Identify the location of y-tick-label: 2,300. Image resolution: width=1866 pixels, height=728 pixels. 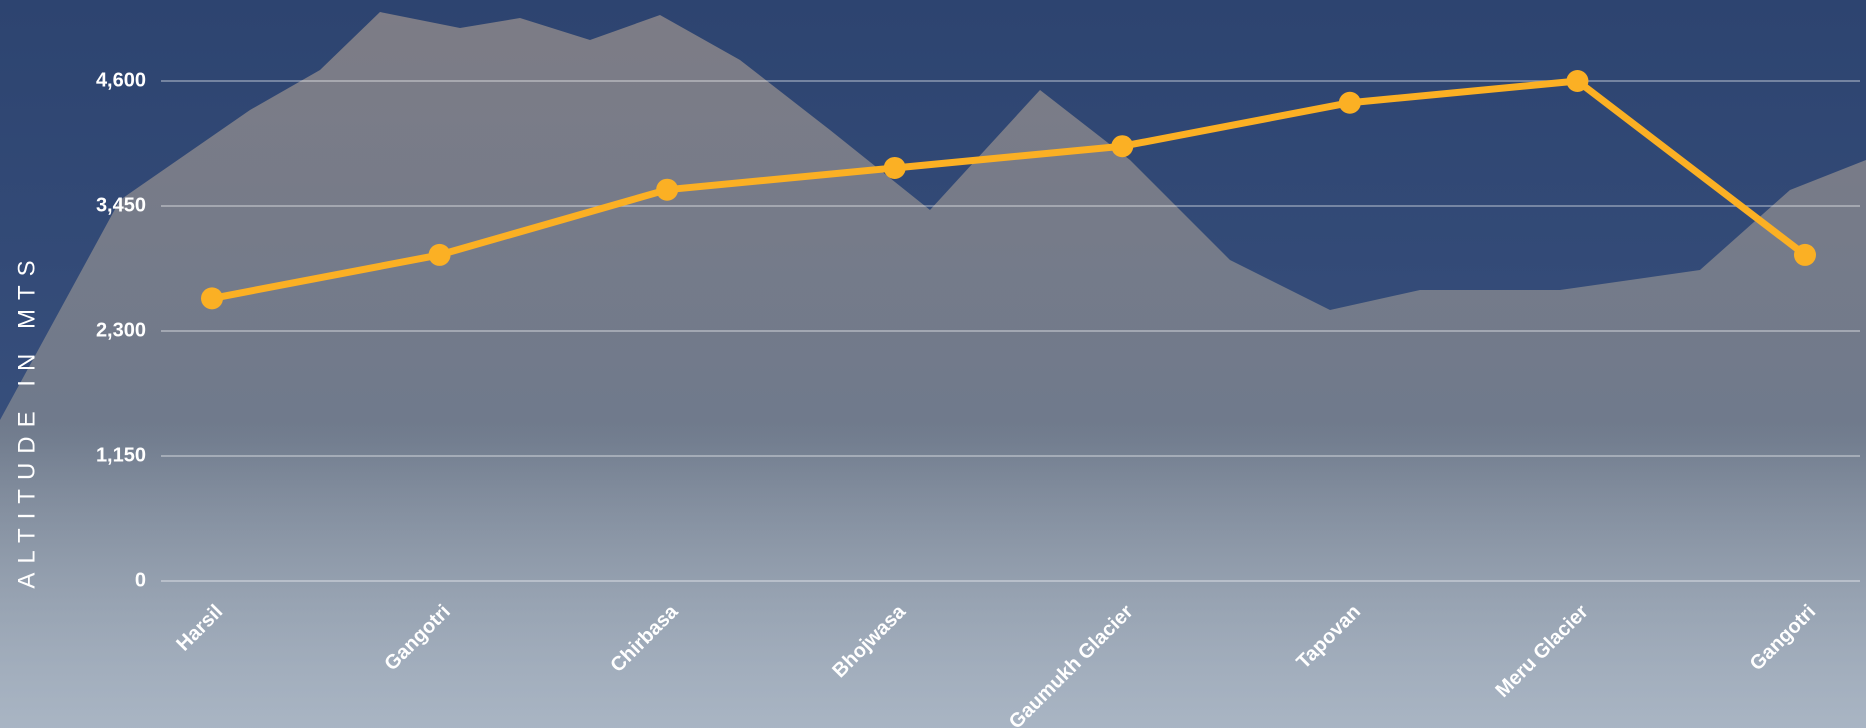
(121, 330).